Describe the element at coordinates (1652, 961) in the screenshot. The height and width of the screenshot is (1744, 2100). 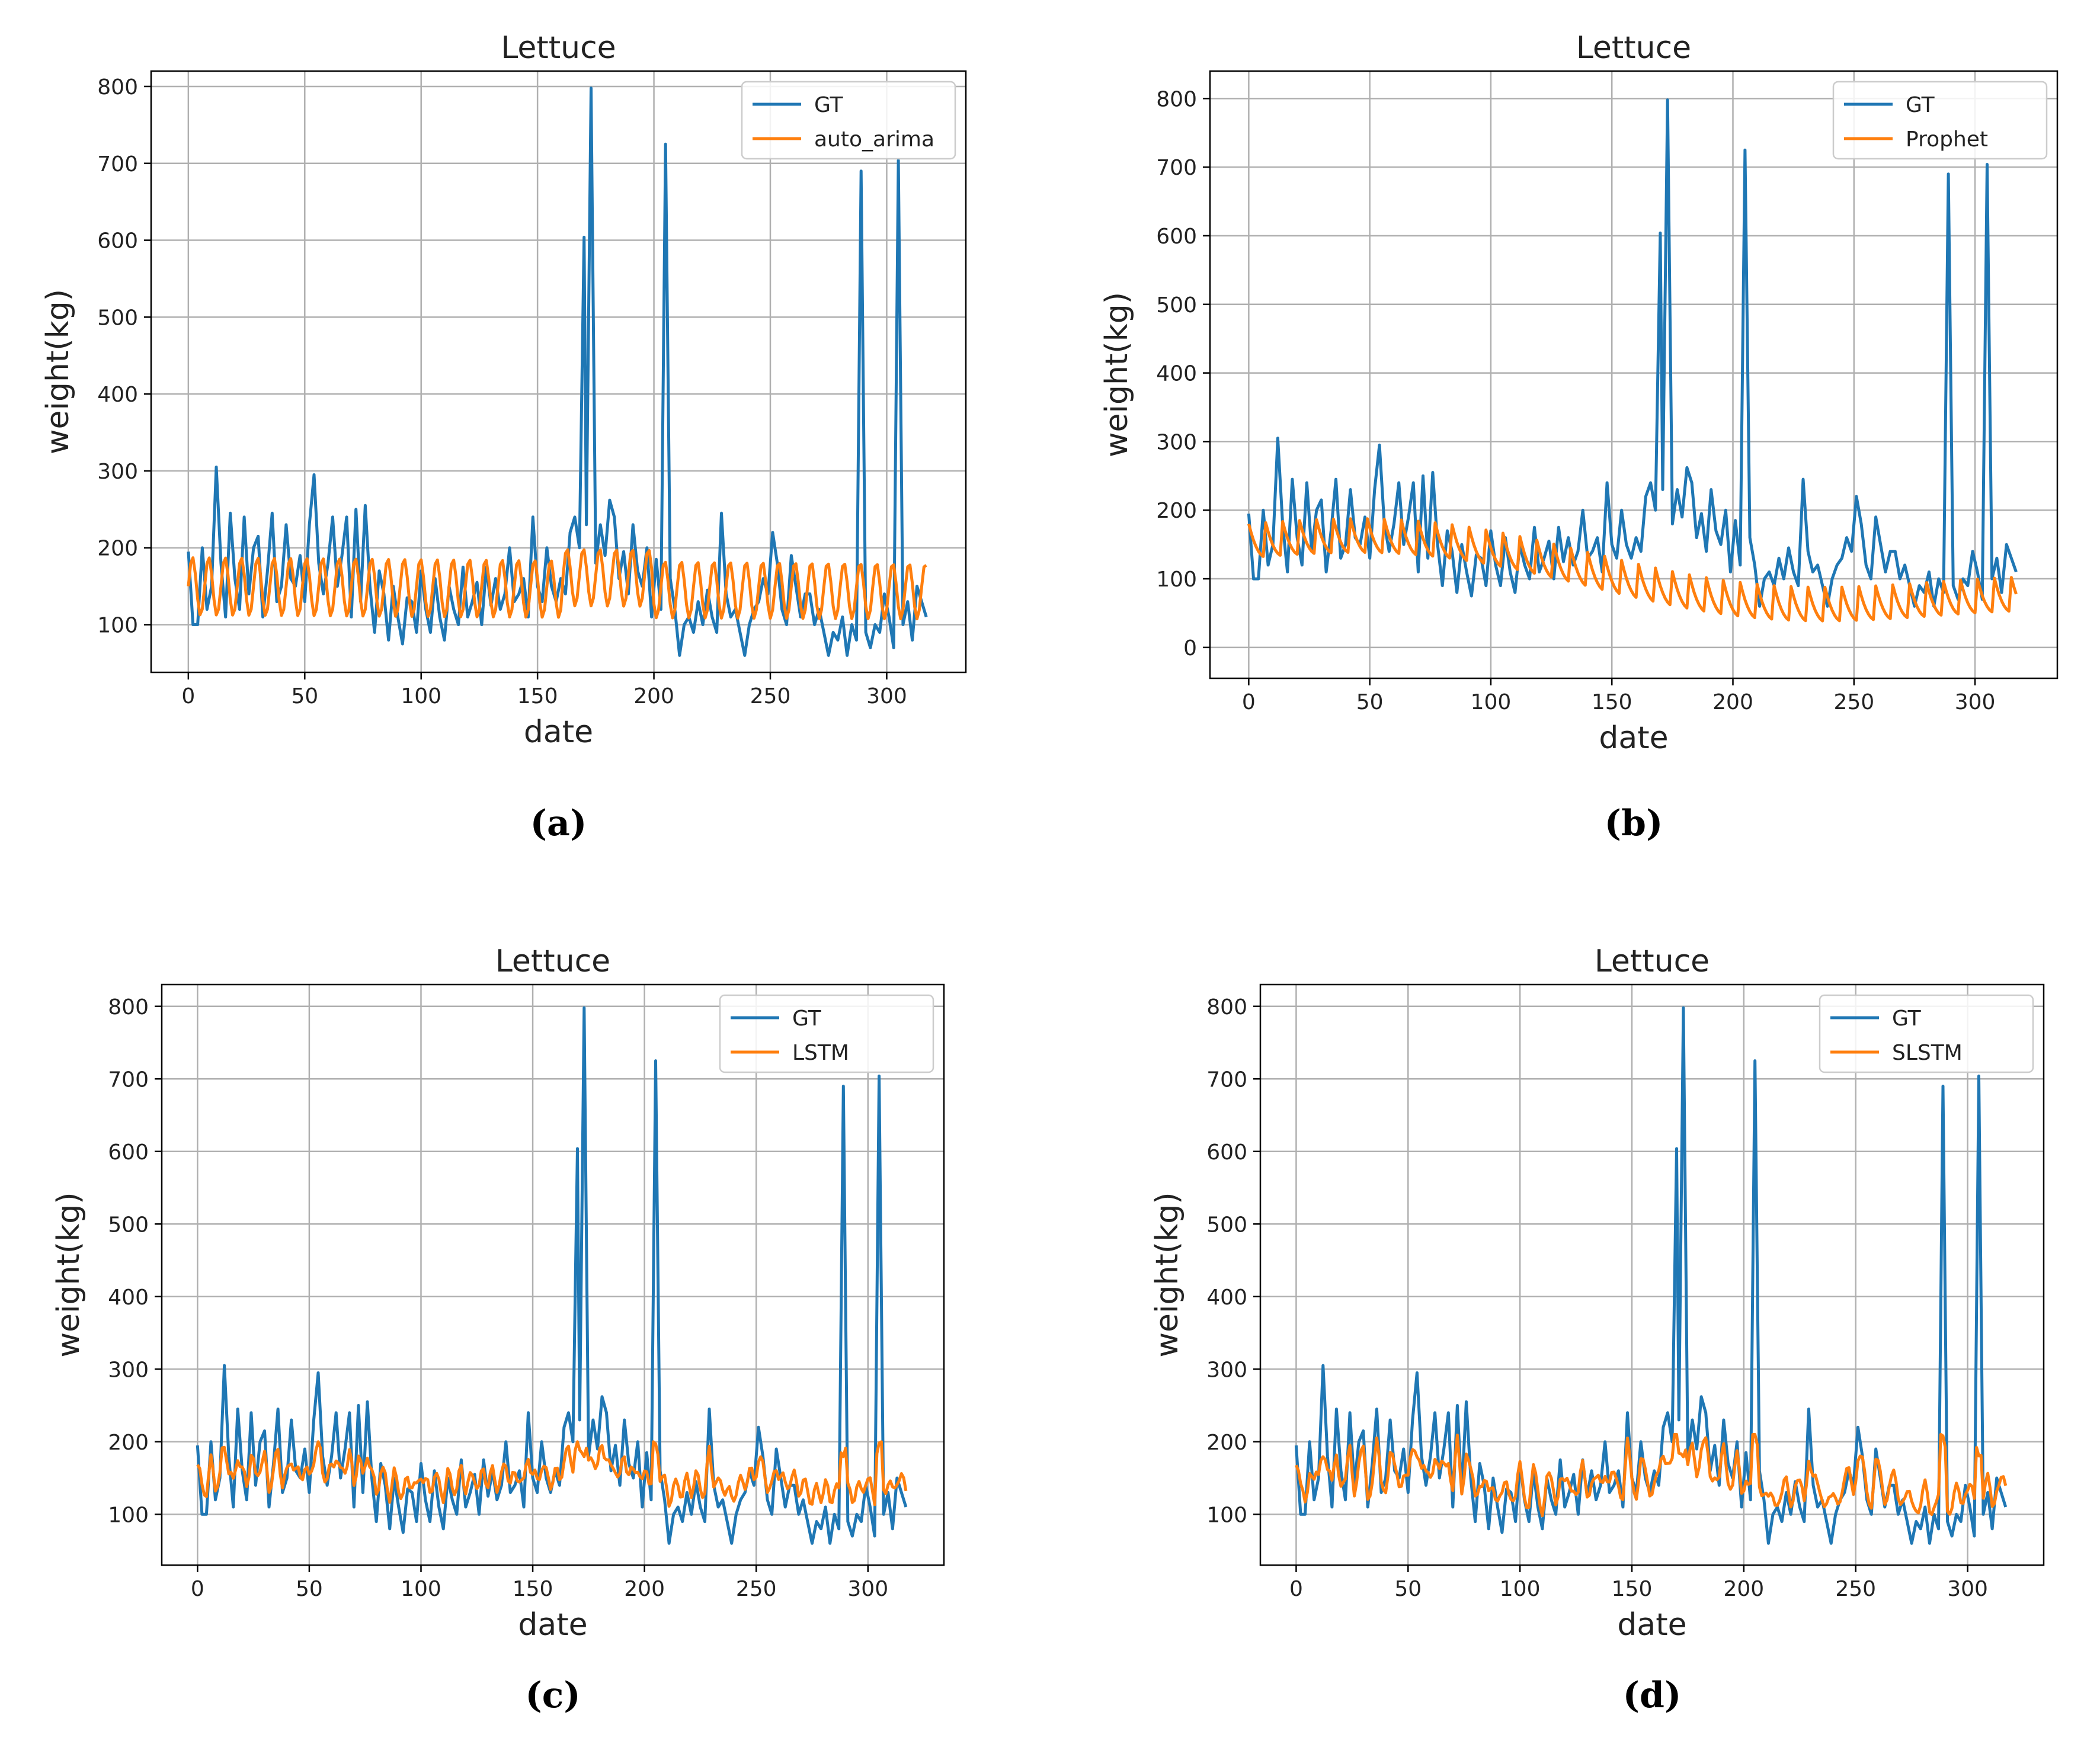
I see `chart-title-d: Lettuce` at that location.